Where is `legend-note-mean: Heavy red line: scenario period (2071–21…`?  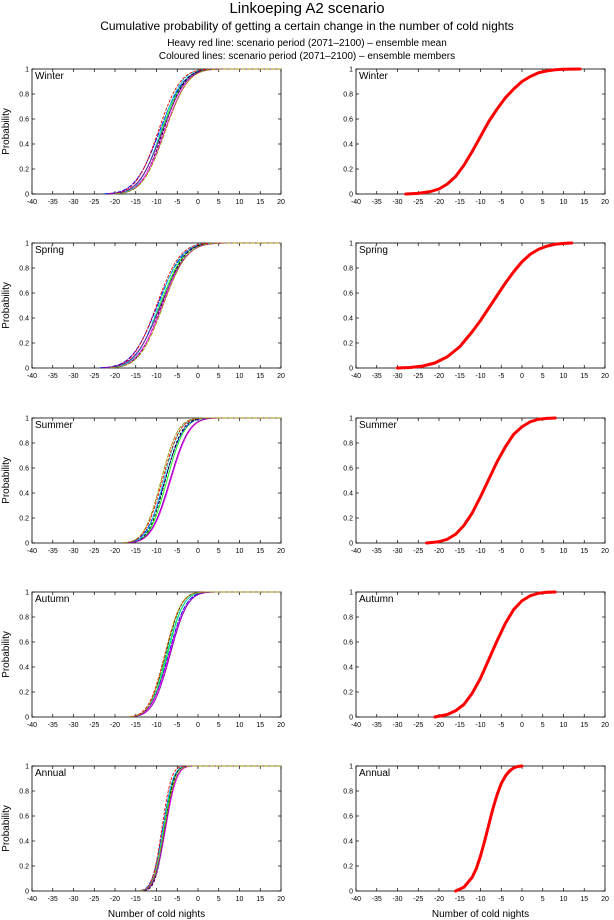
legend-note-mean: Heavy red line: scenario period (2071–21… is located at coordinates (307, 43).